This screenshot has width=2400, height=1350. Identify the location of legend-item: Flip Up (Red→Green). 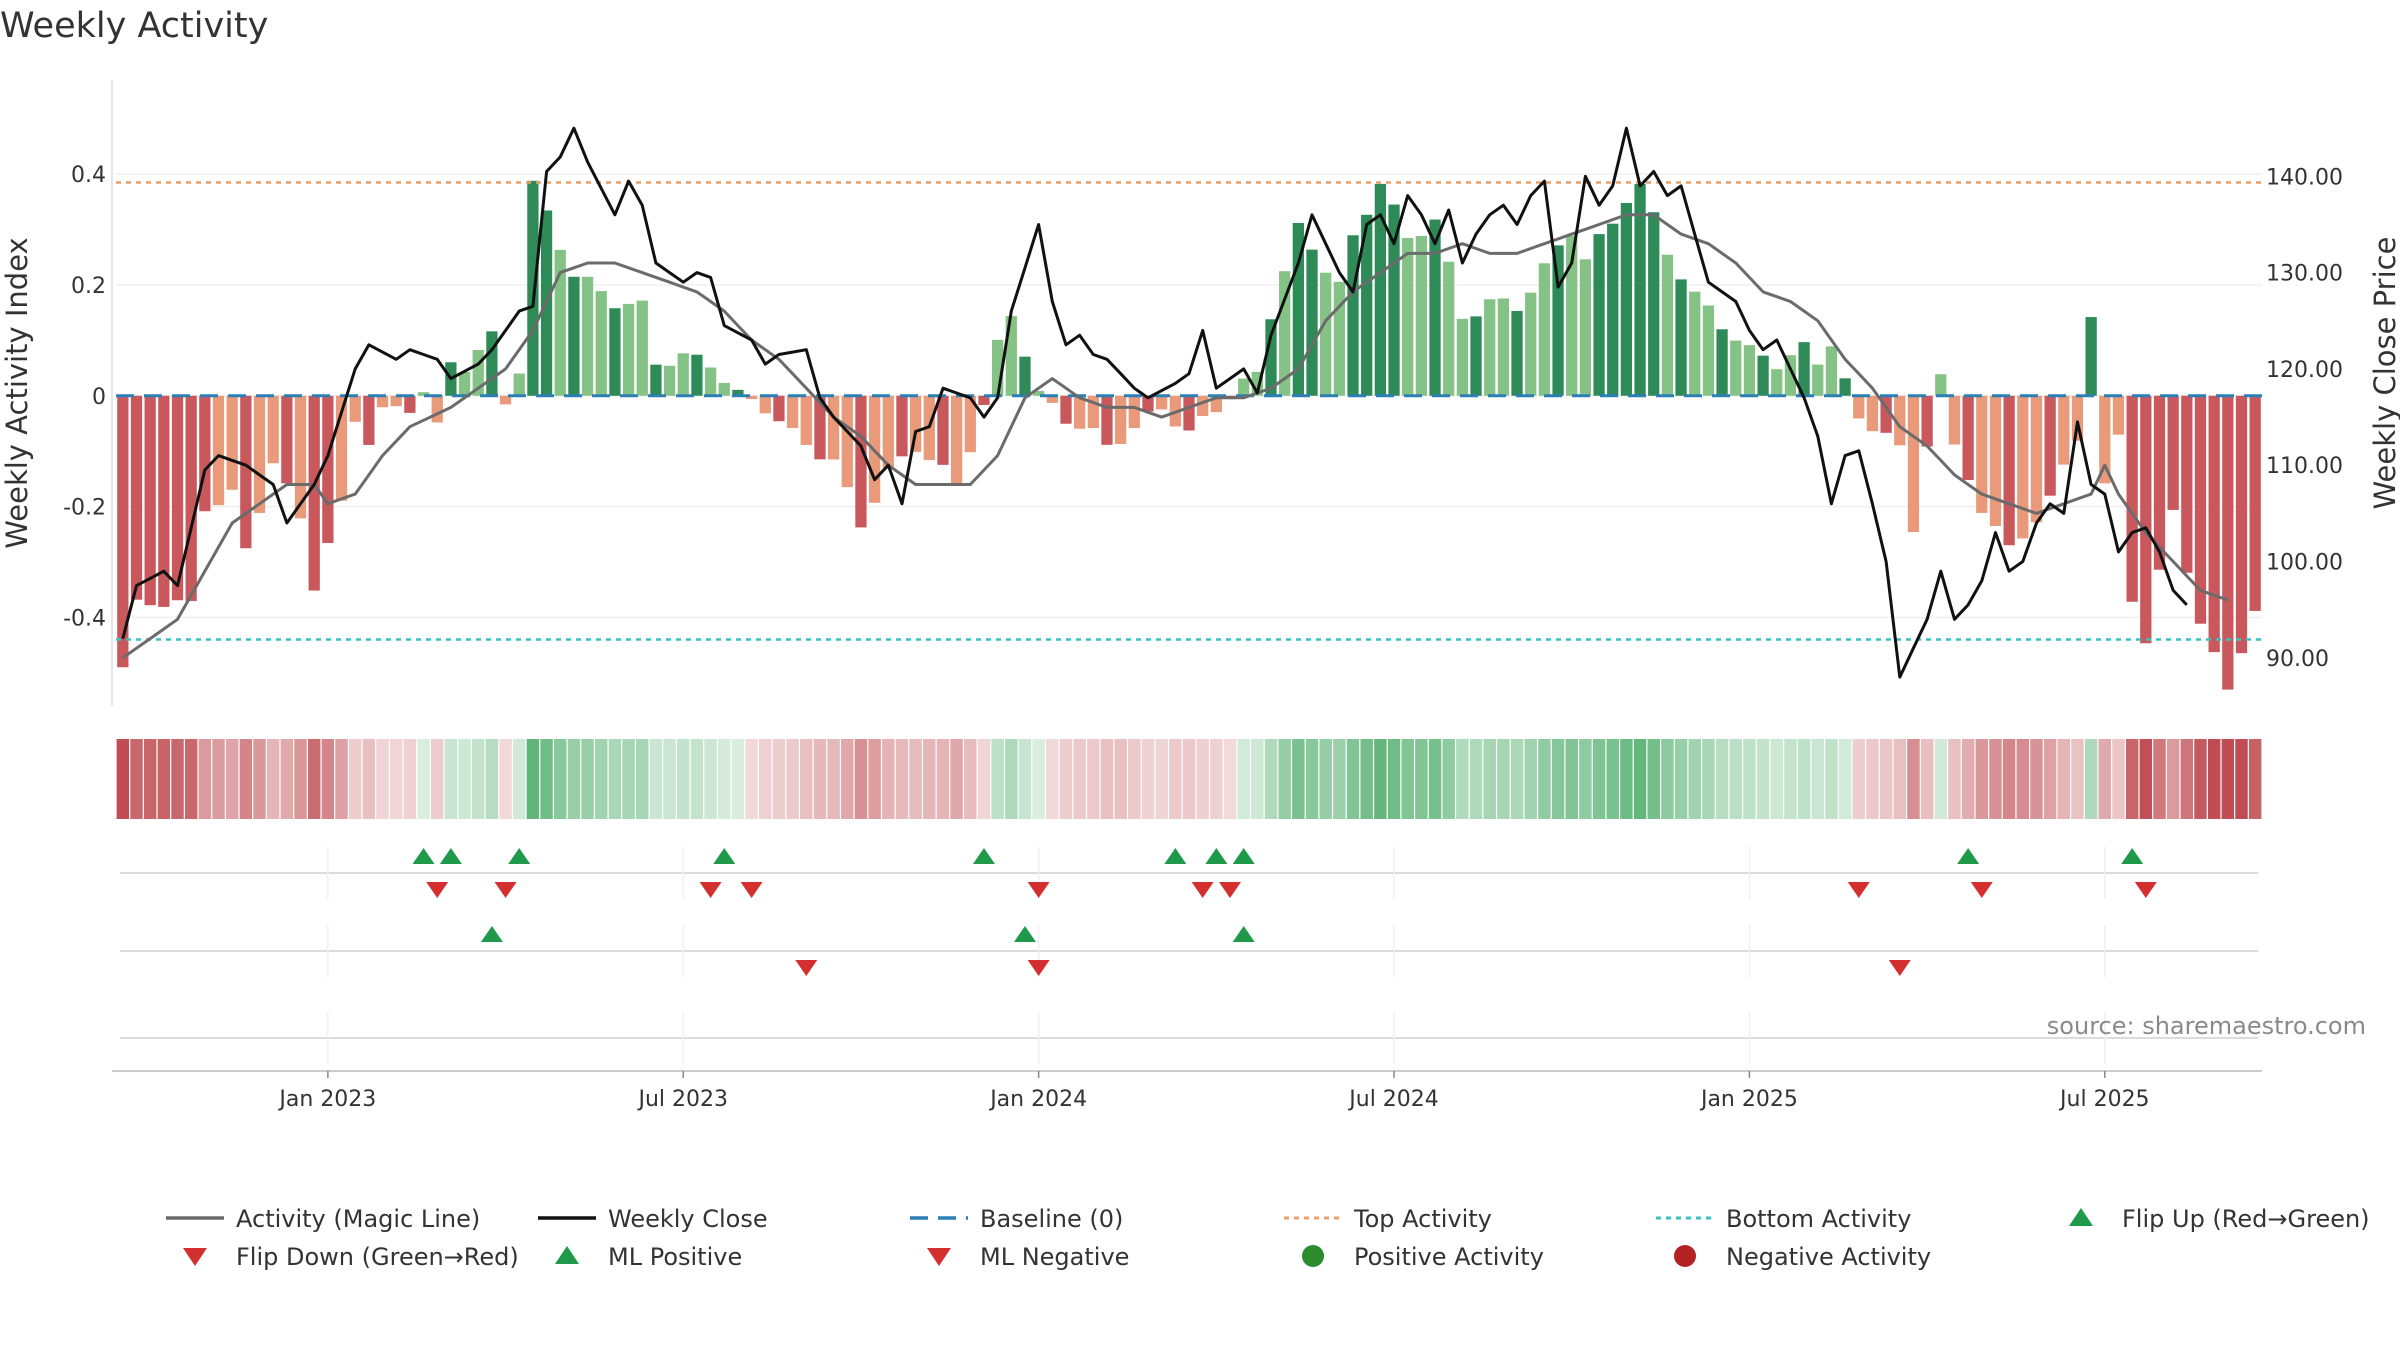
(2219, 1219).